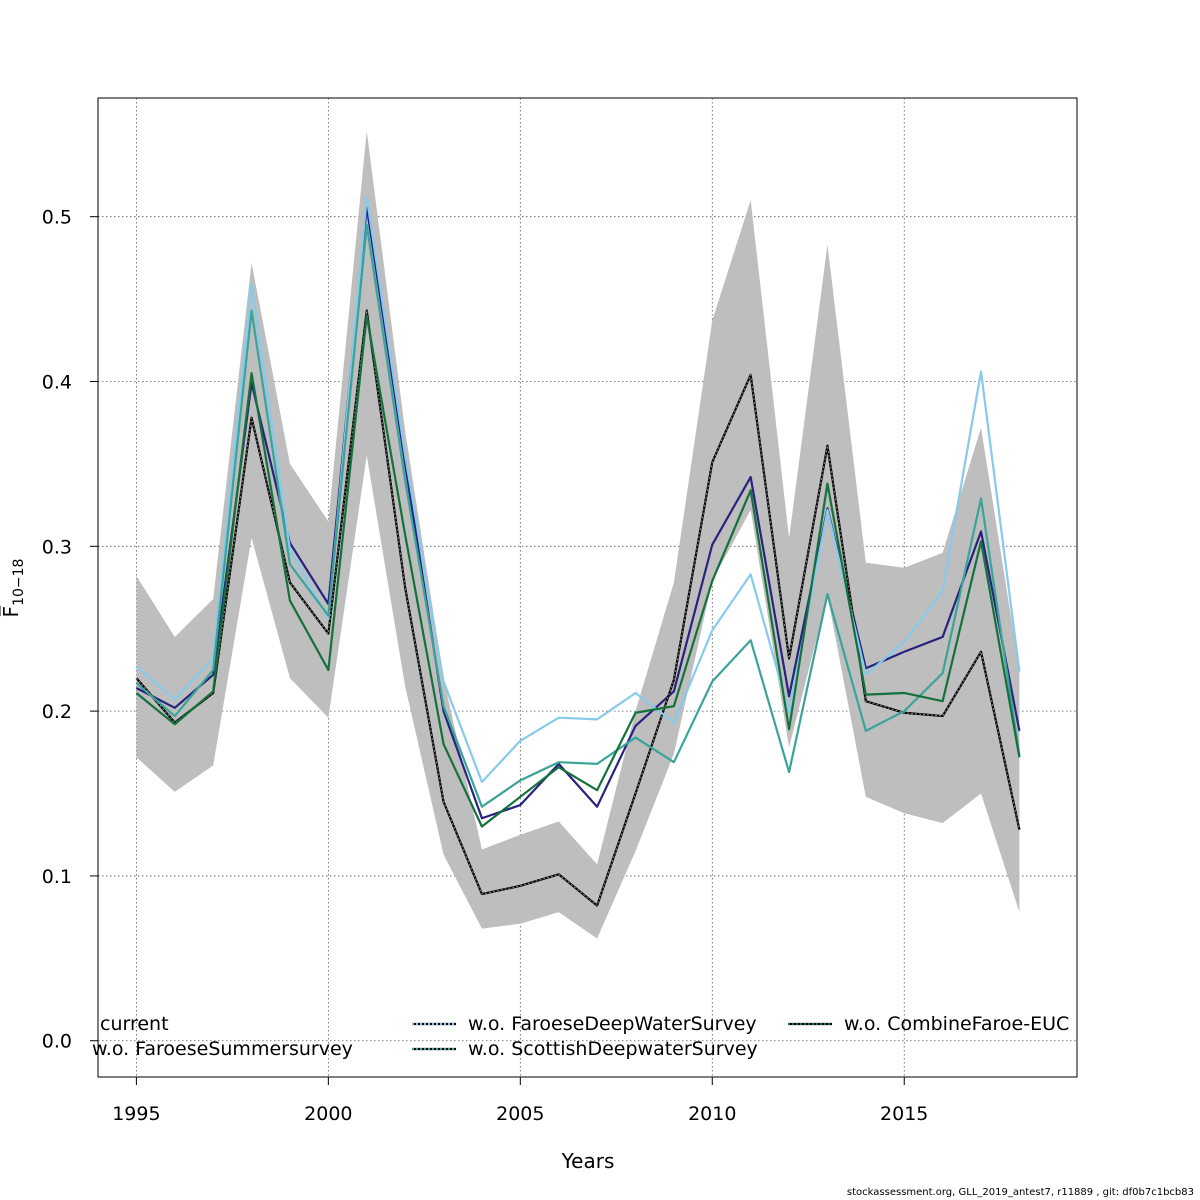 The image size is (1200, 1200). I want to click on x-axis: 1995 2000 2005 2010 2015, so click(520, 1100).